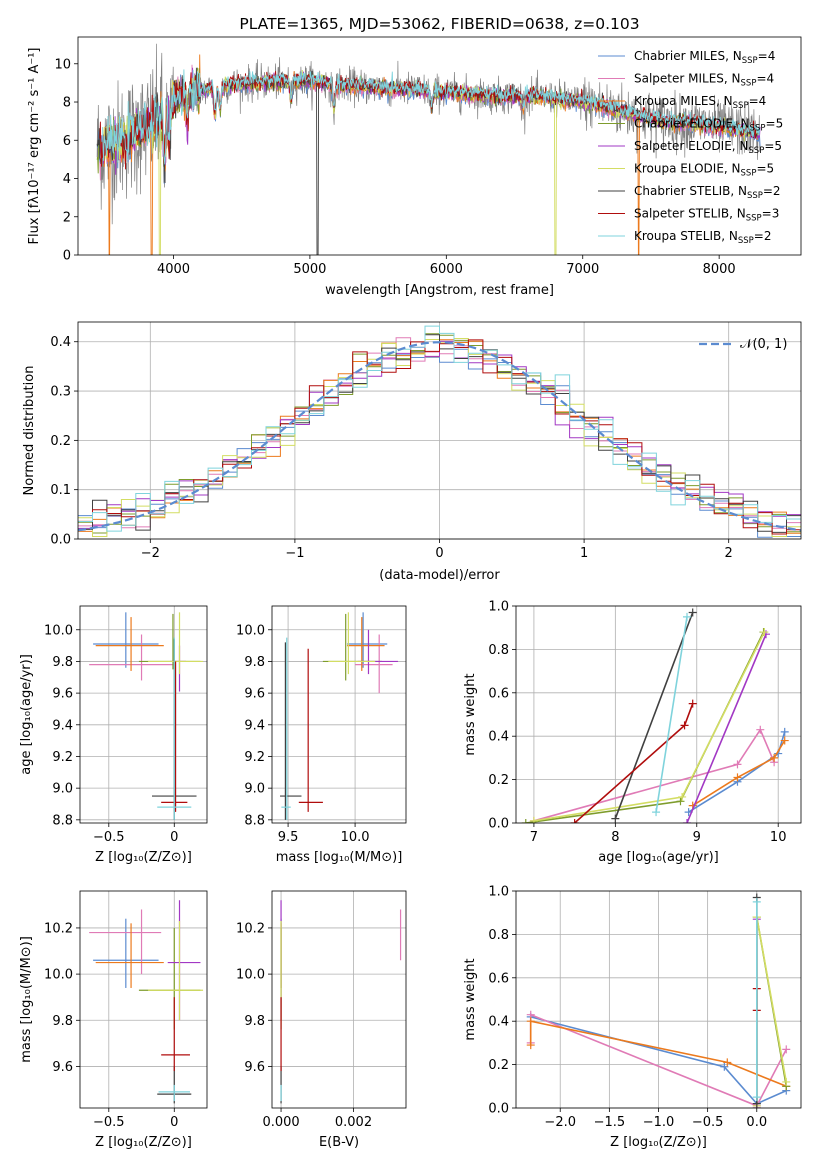 The width and height of the screenshot is (819, 1170). What do you see at coordinates (60, 441) in the screenshot?
I see `y-tick-label: 0.2` at bounding box center [60, 441].